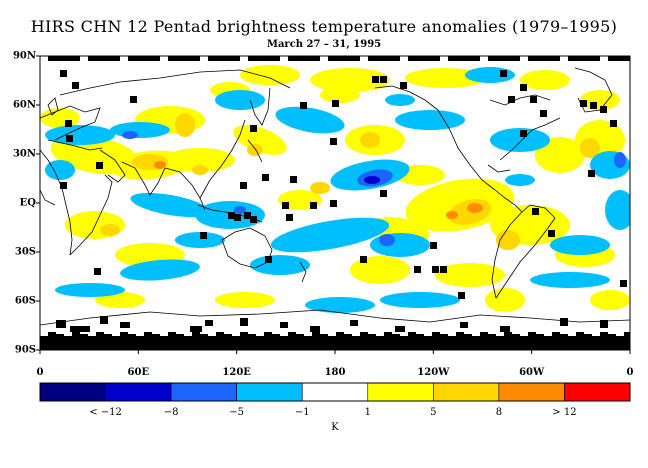 The image size is (648, 468). I want to click on coast-se-asia, so click(185, 189).